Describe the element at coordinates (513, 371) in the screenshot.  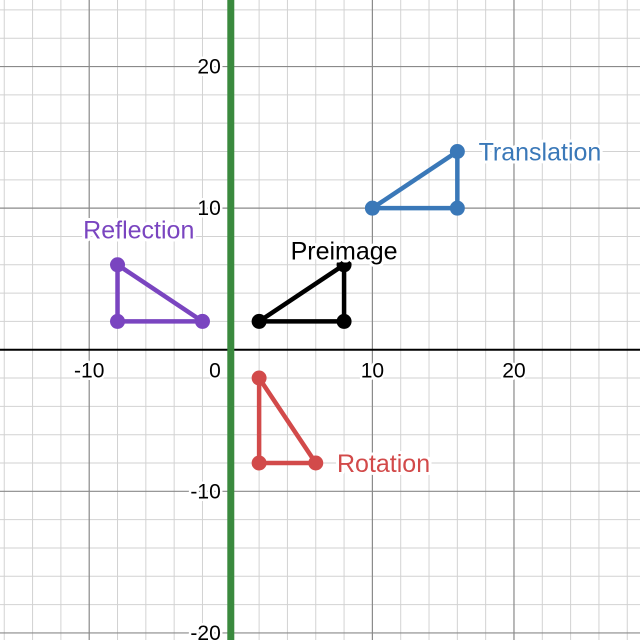
I see `x-tick-label: 20` at that location.